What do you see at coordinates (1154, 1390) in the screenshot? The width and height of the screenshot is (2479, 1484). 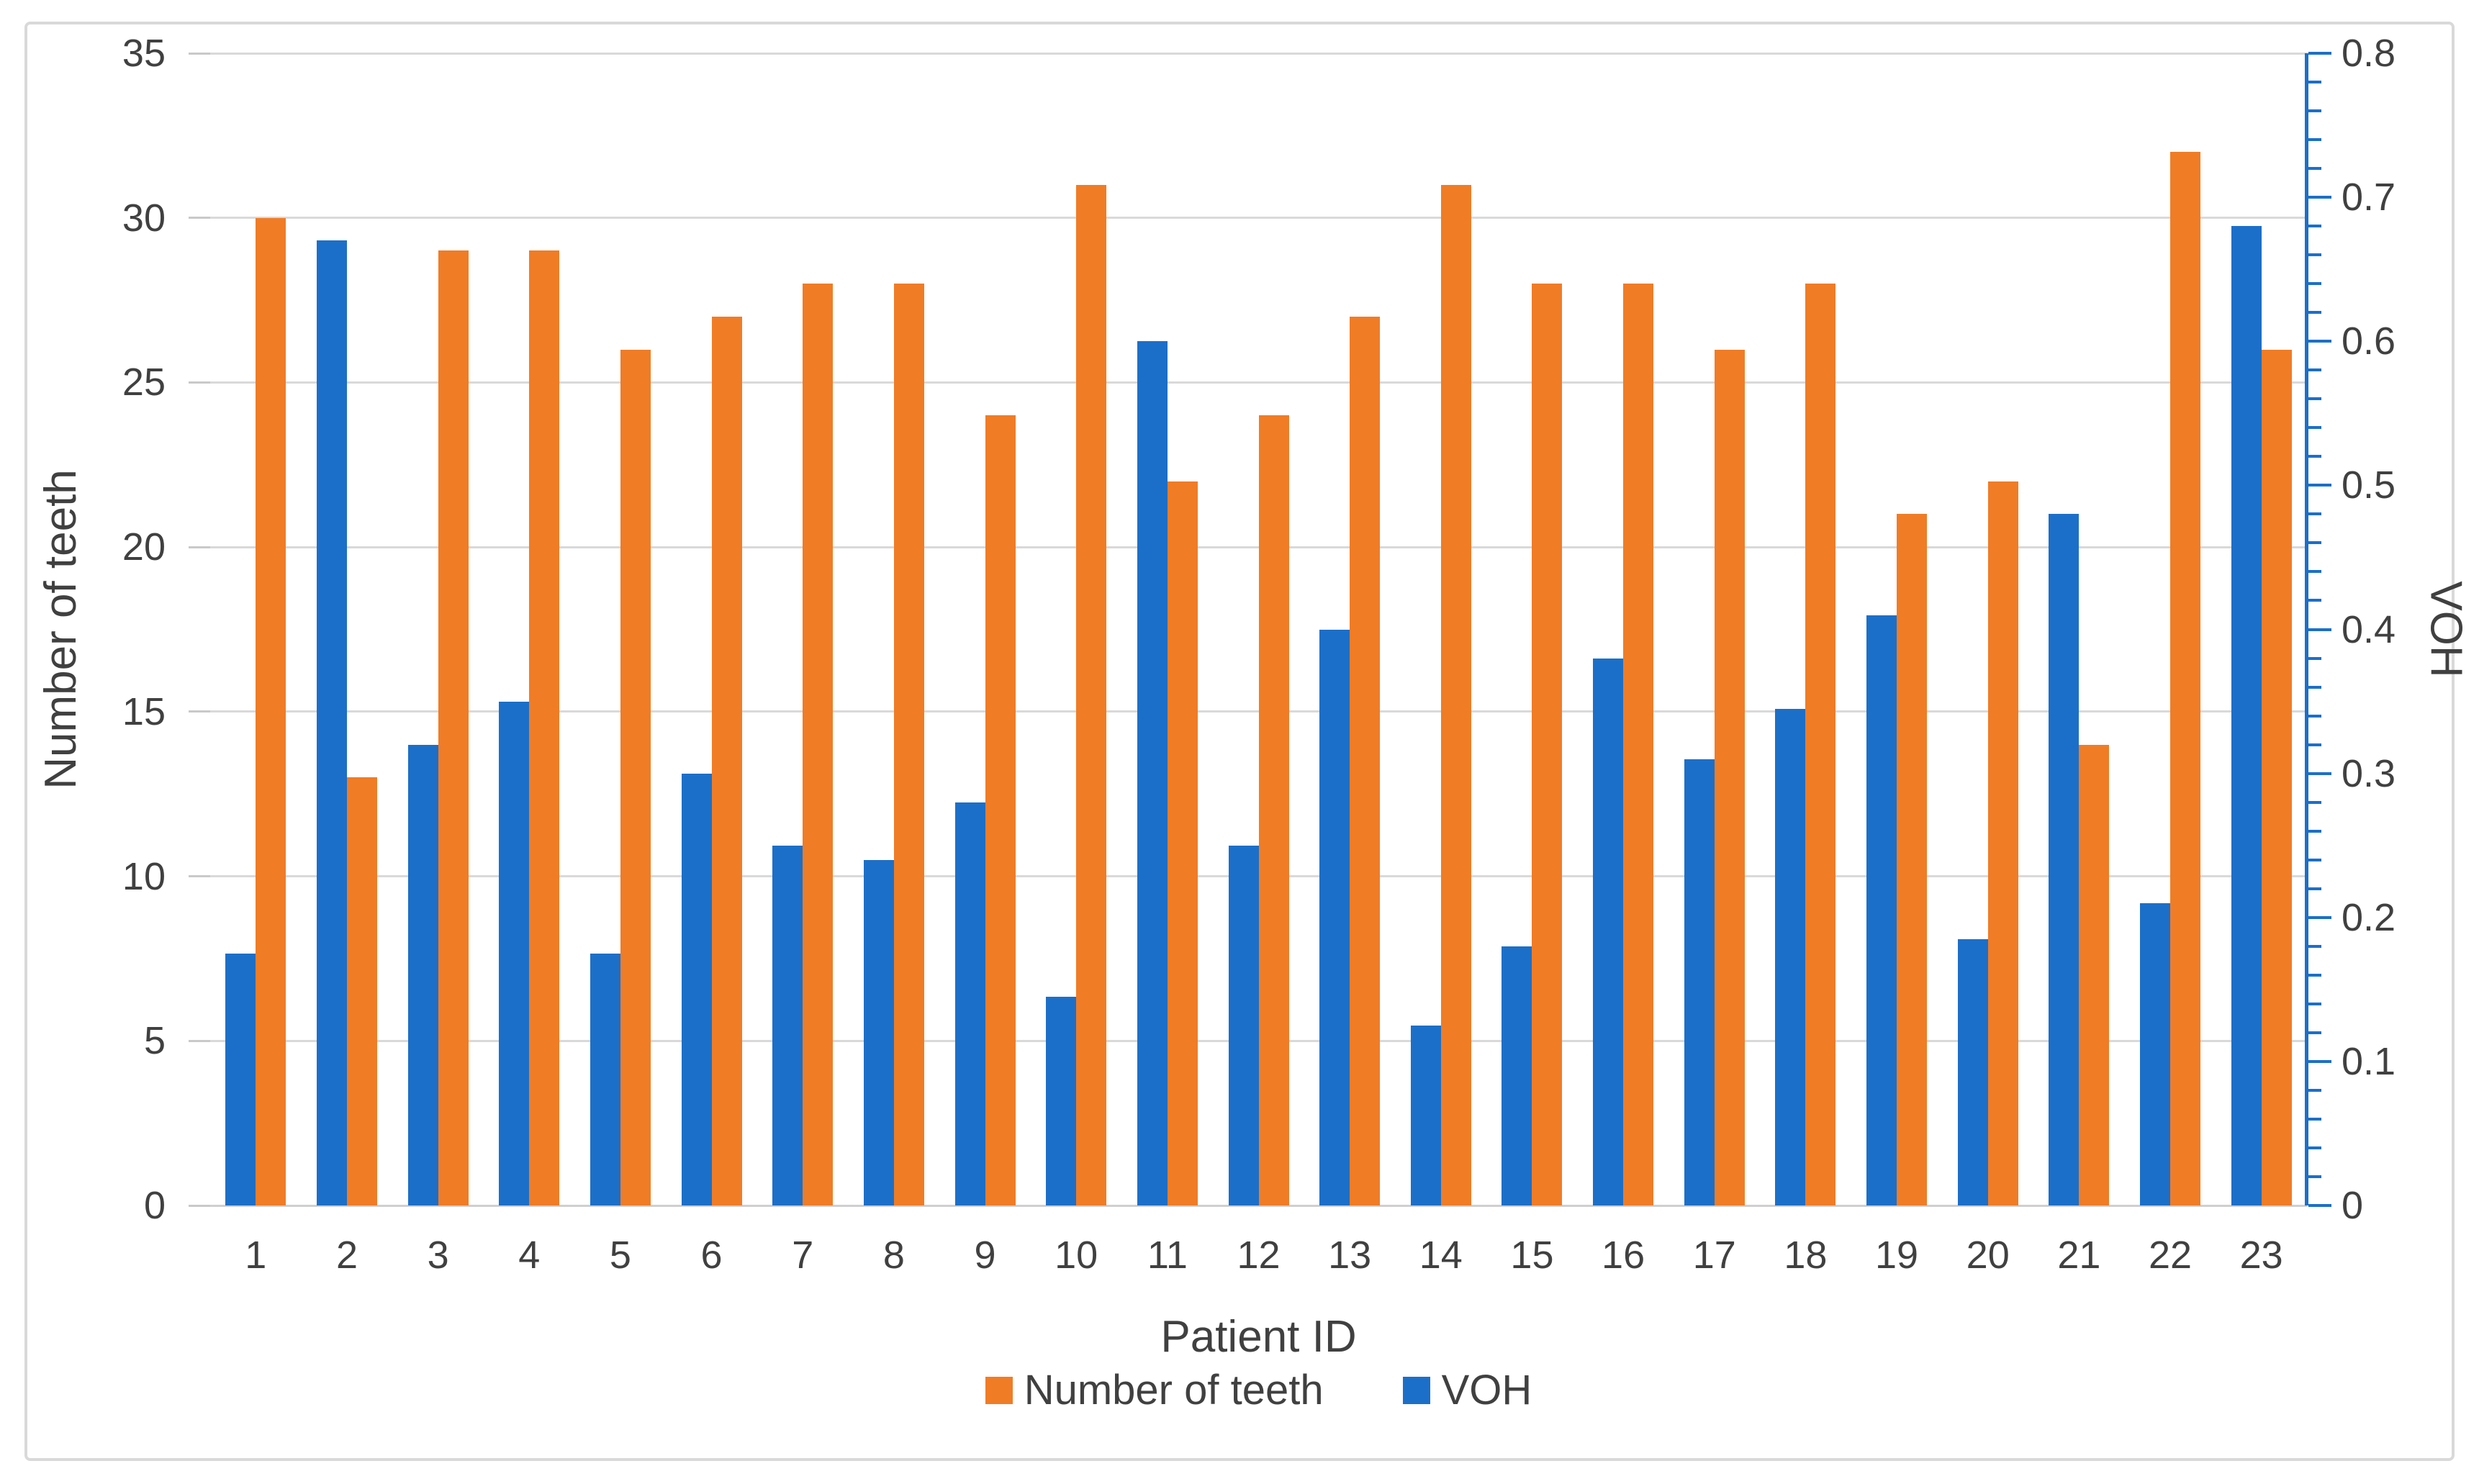 I see `legend-item-number-of-teeth: Number of teeth` at bounding box center [1154, 1390].